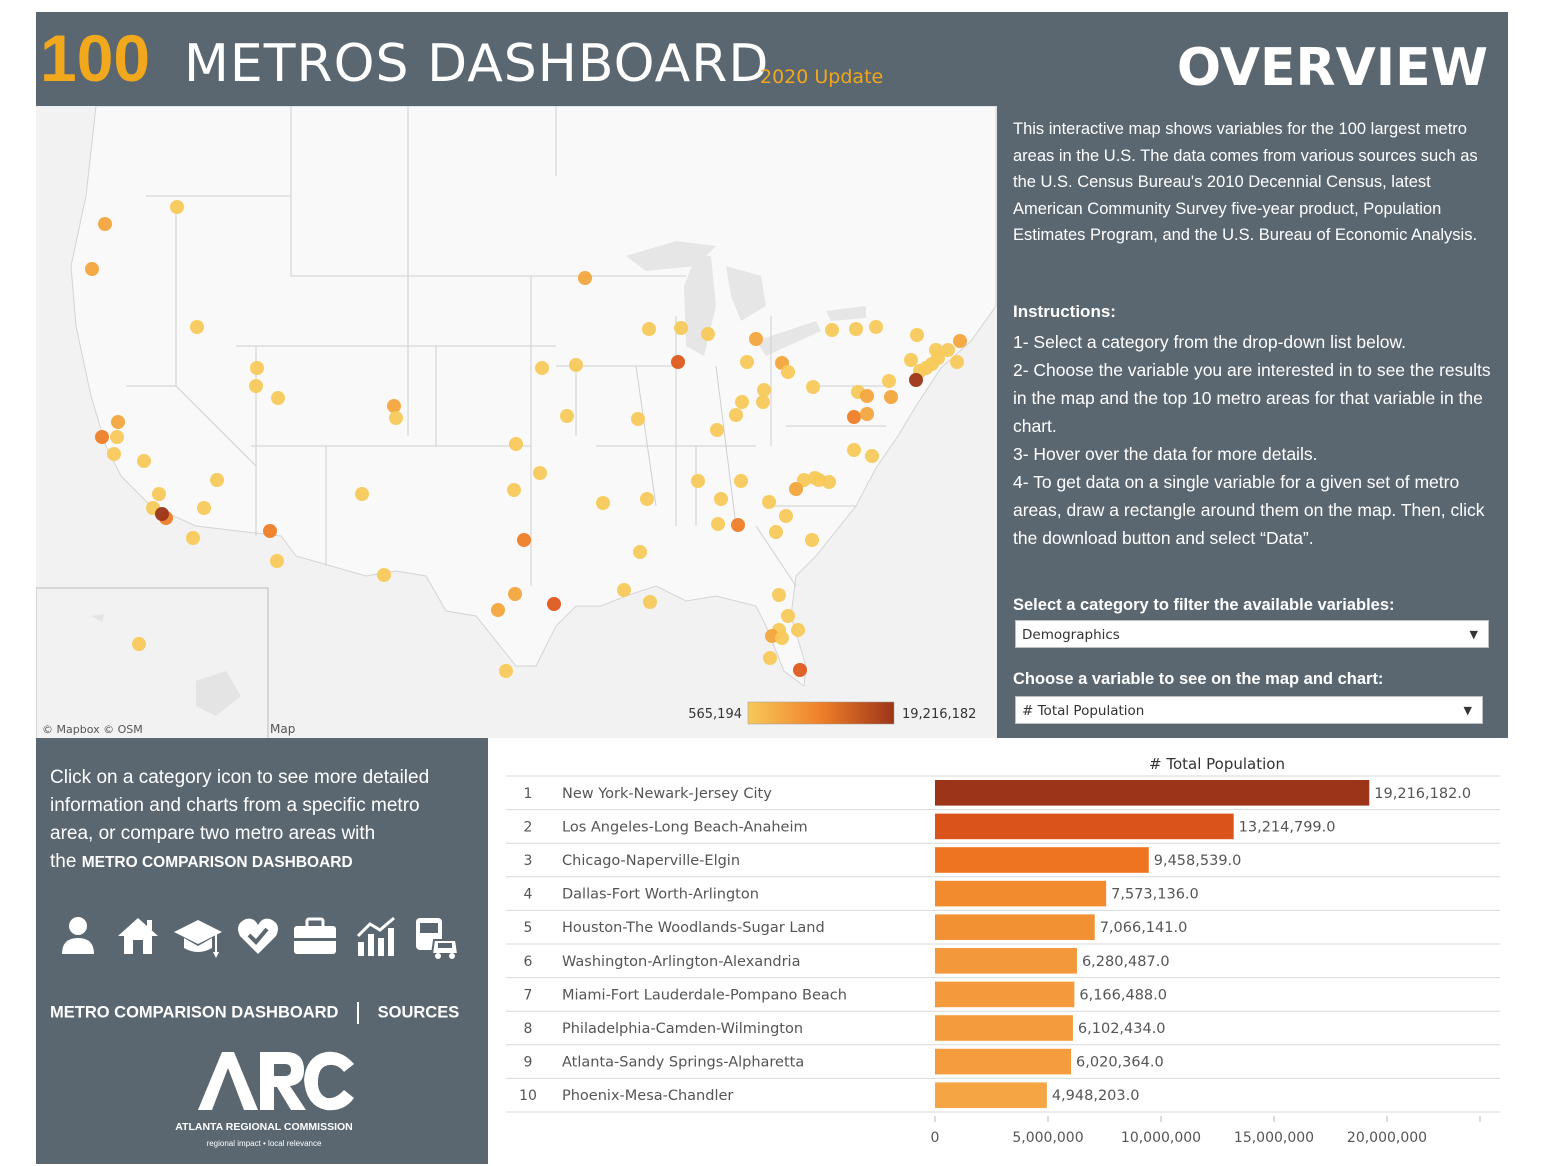  What do you see at coordinates (194, 1012) in the screenshot?
I see `metro-comparison-link: METRO COMPARISON DASHBOARD` at bounding box center [194, 1012].